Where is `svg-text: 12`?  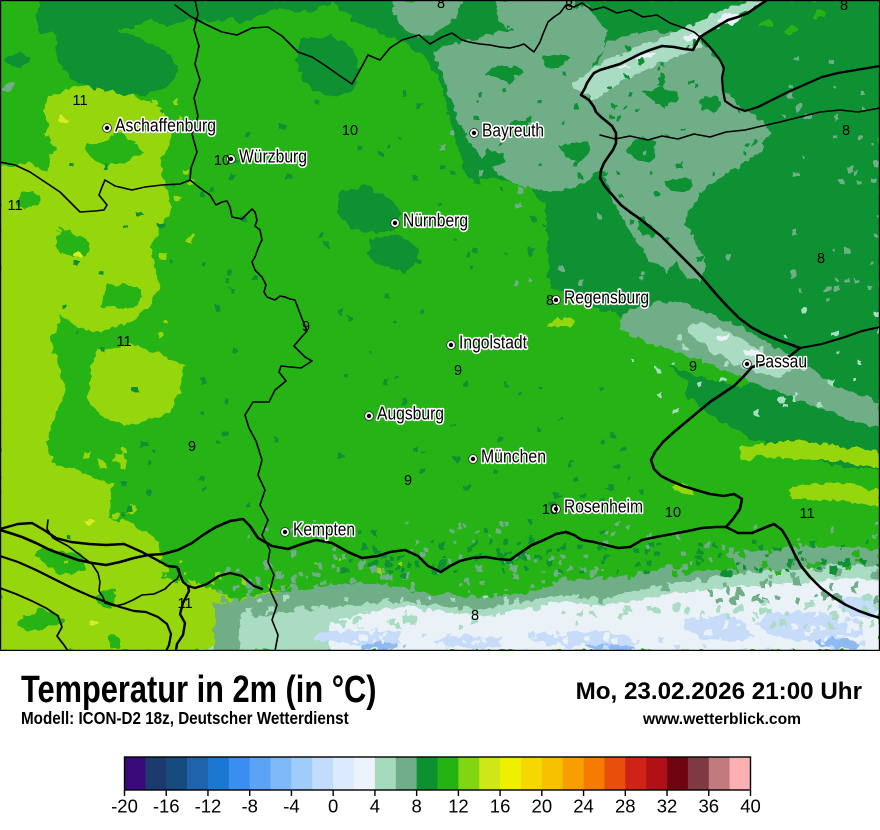 svg-text: 12 is located at coordinates (458, 806).